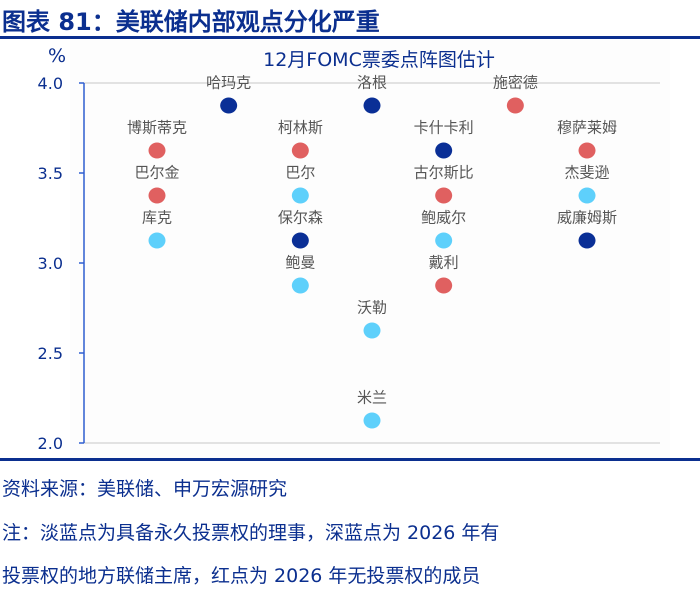  I want to click on dot-label: 鲍威尔, so click(443, 218).